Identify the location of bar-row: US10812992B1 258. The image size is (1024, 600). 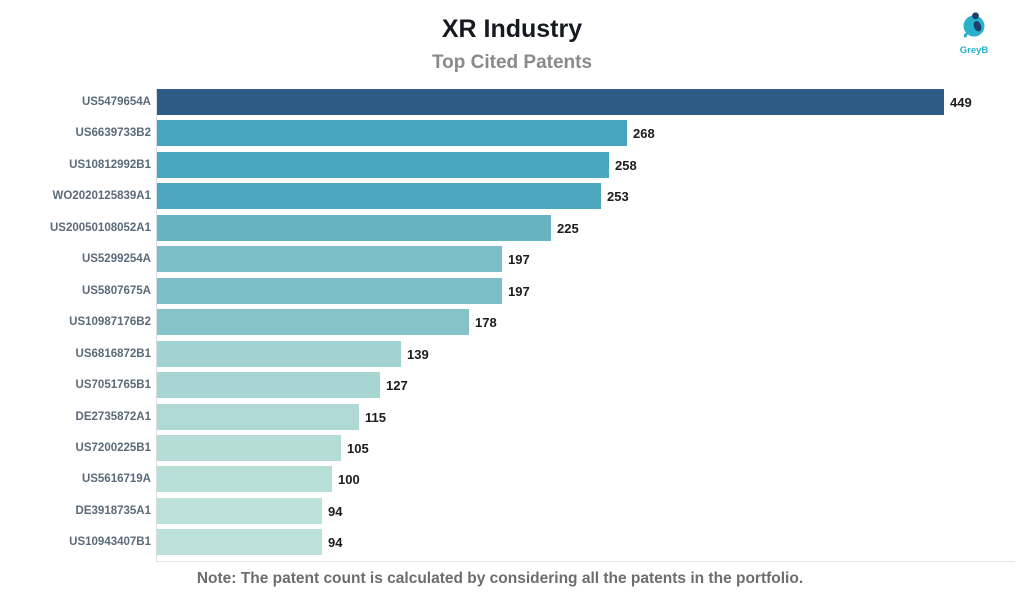
(512, 165).